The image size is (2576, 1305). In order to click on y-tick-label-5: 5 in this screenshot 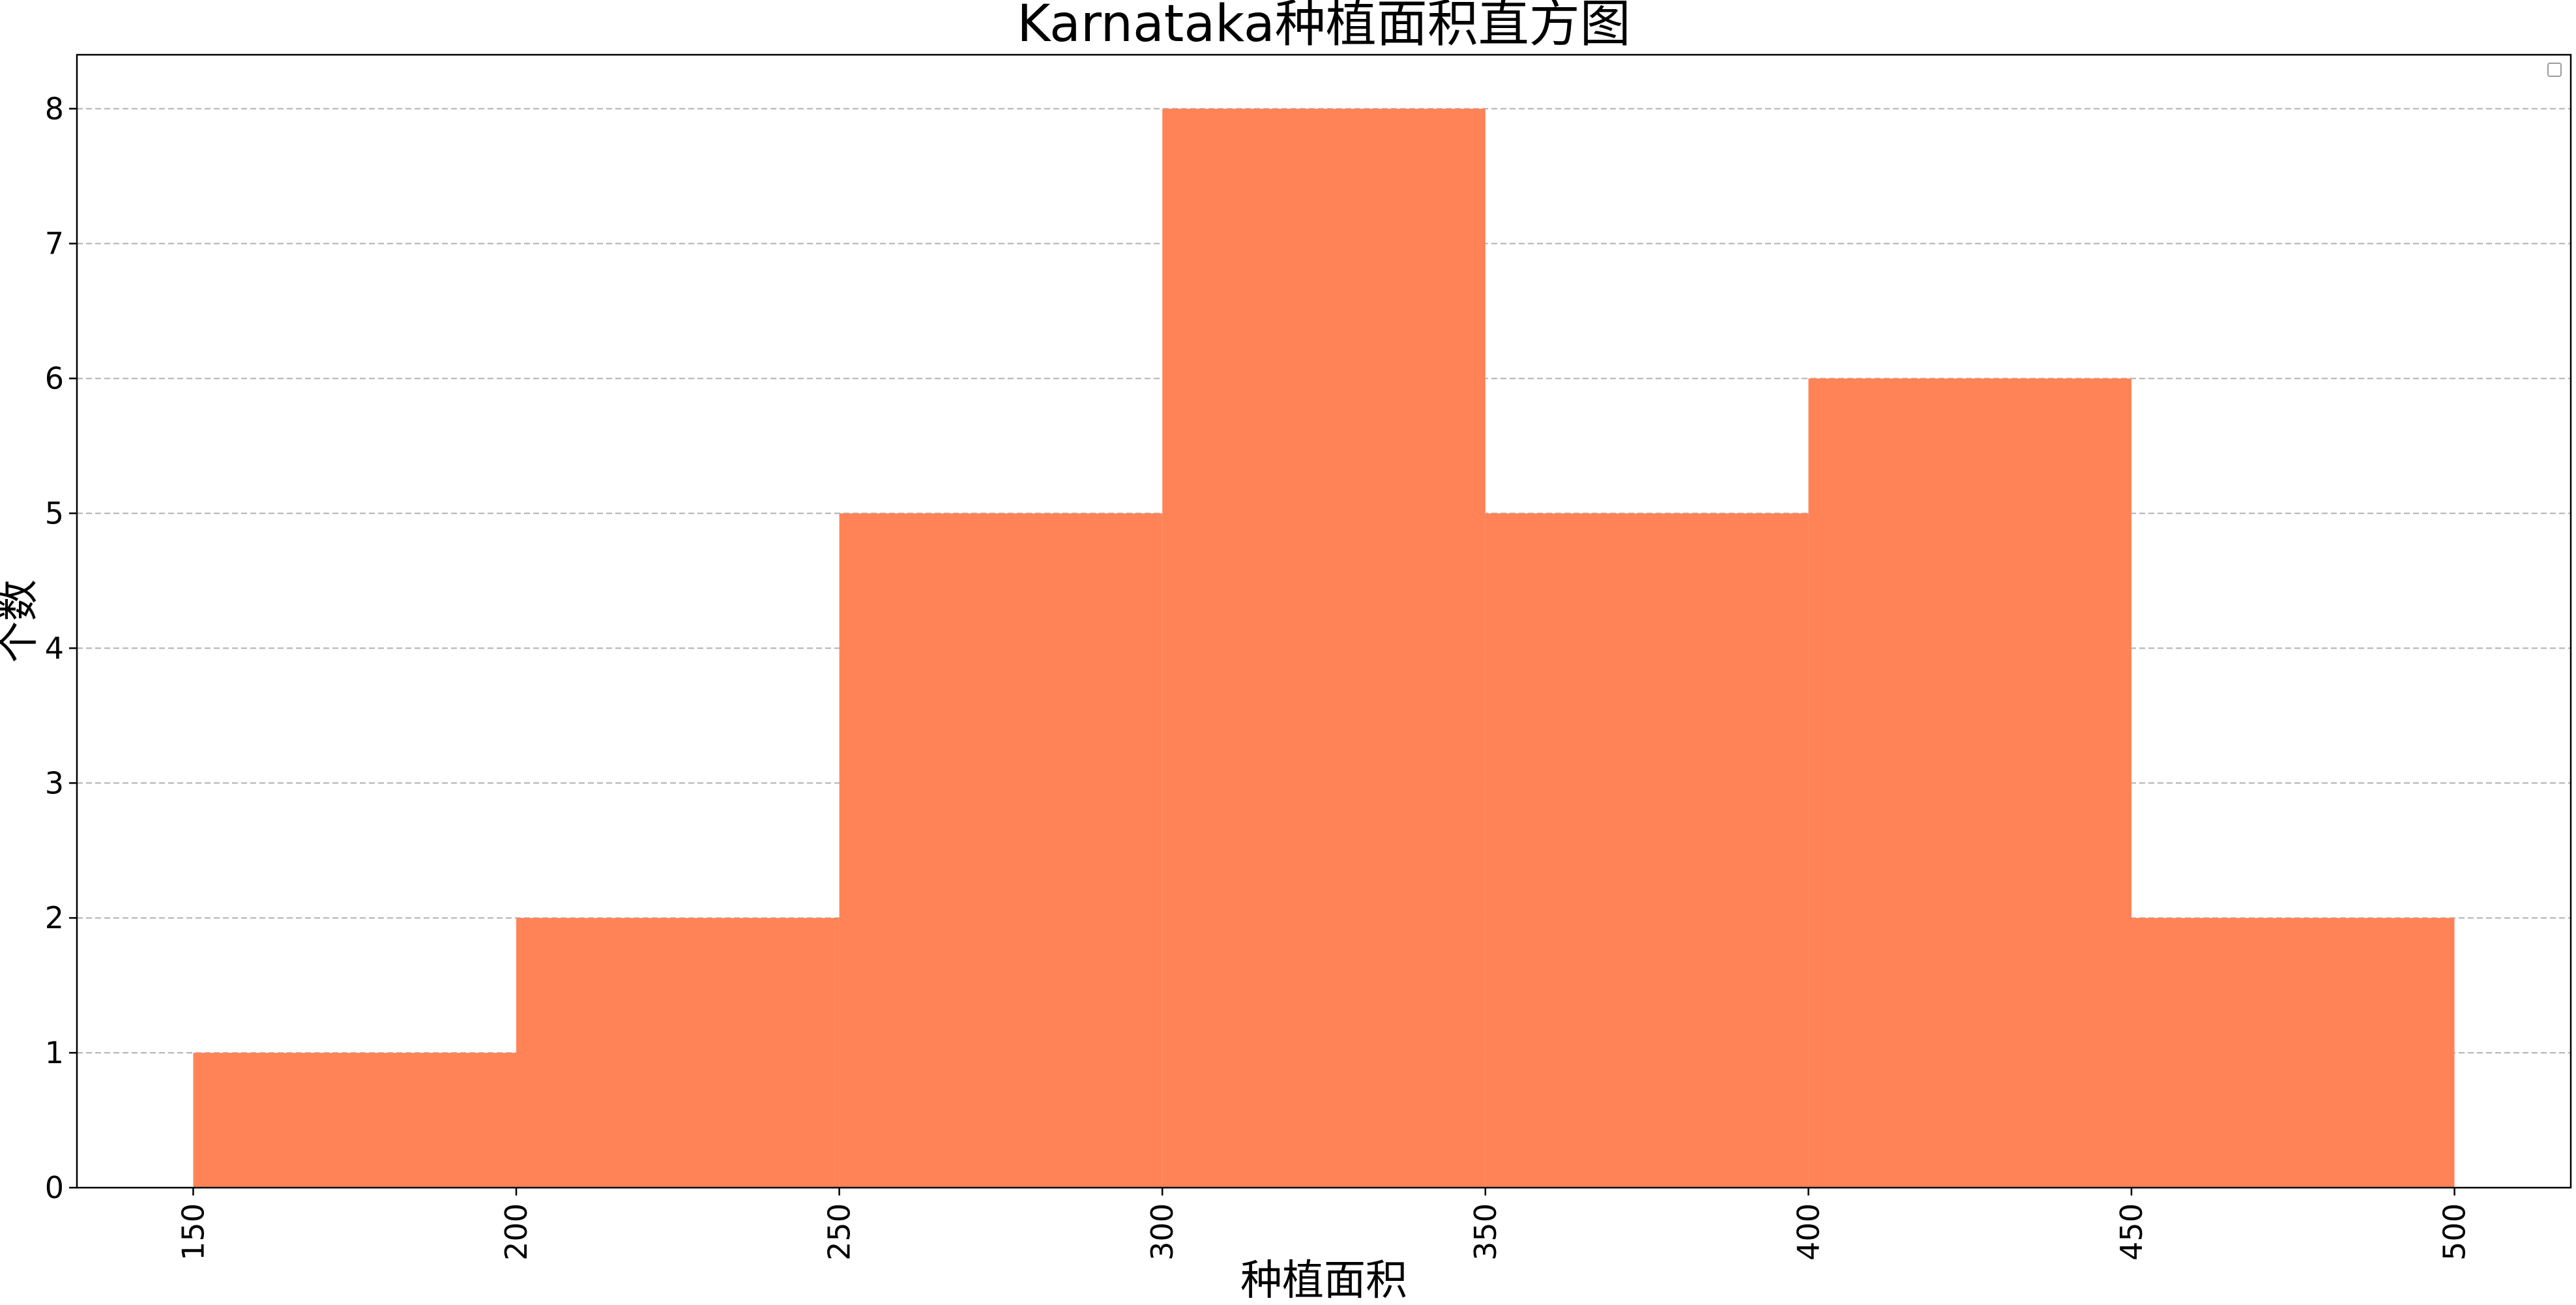, I will do `click(54, 513)`.